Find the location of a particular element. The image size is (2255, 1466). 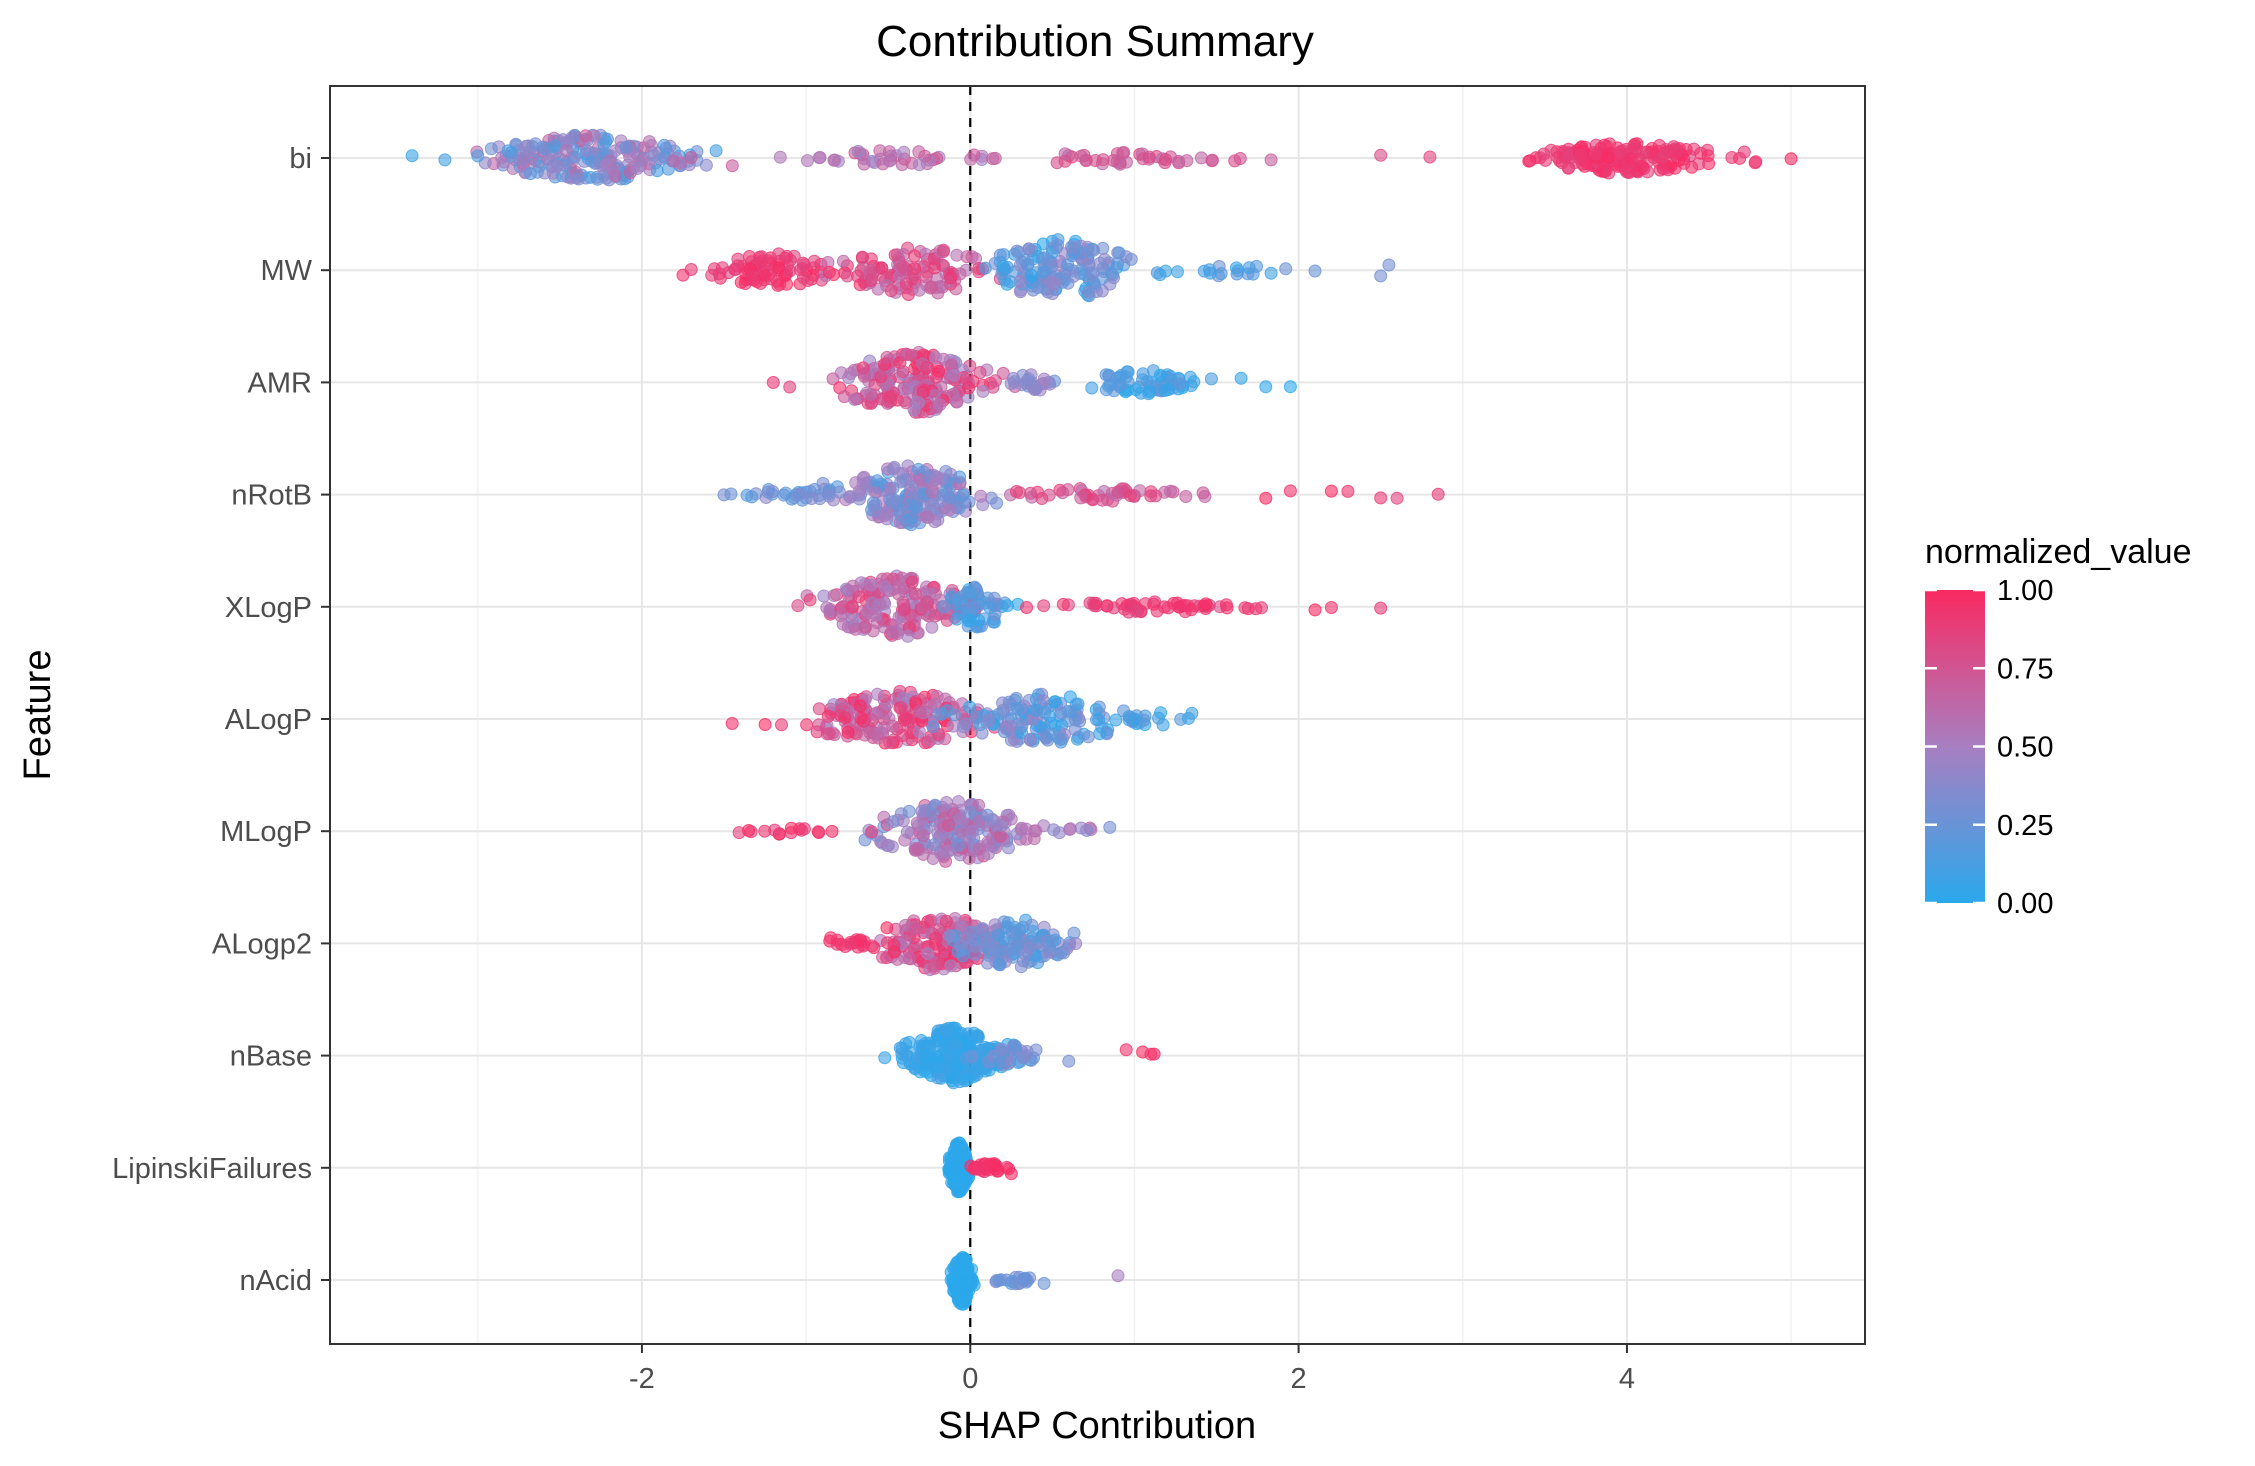

feature-points-nRotB is located at coordinates (1081, 495).